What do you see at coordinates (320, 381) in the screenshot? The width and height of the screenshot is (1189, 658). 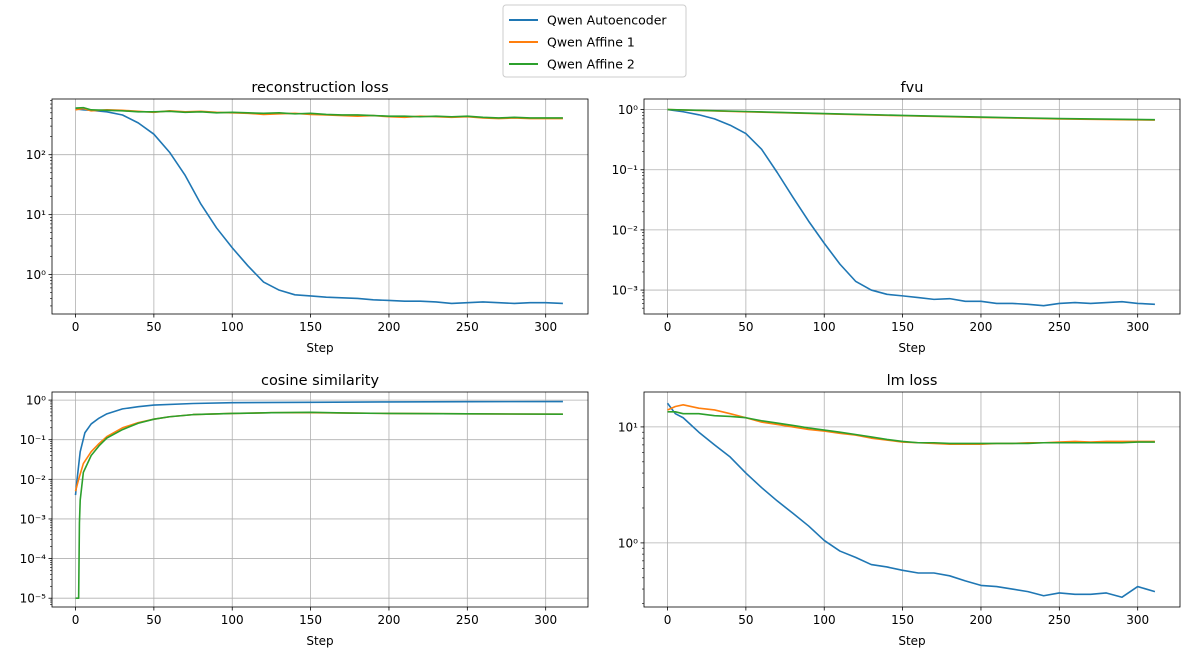 I see `chart-title: cosine similarity` at bounding box center [320, 381].